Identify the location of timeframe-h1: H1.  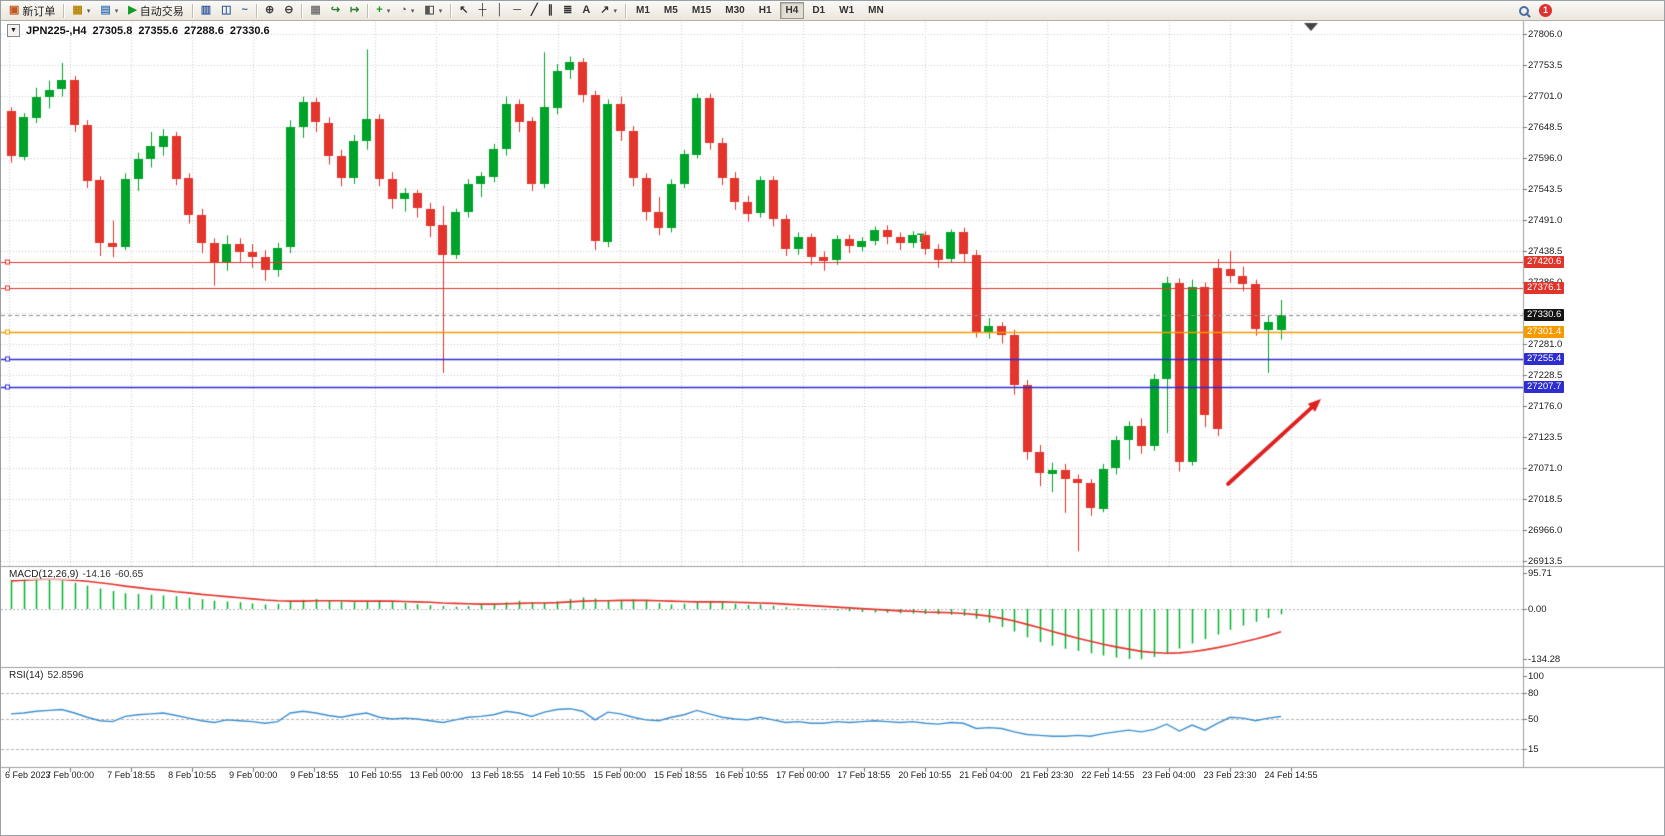
(765, 10).